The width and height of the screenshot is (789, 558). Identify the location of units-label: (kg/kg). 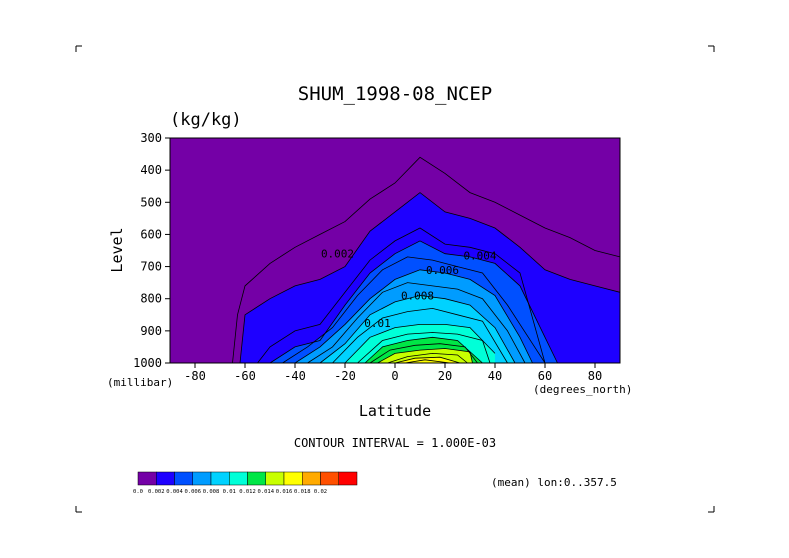
(206, 120).